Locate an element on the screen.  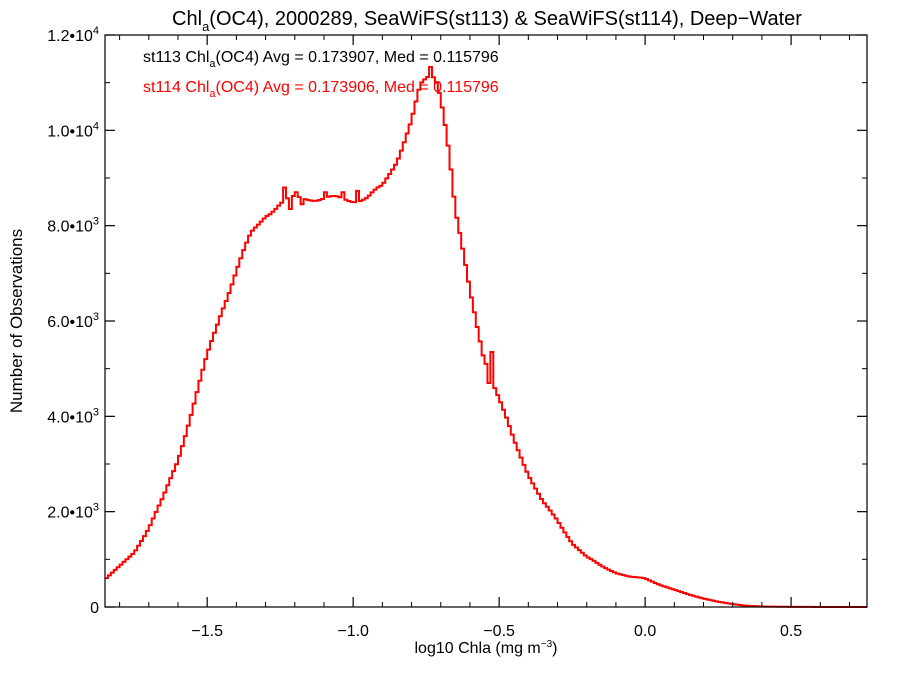
y-tick-label: 1.2•104 is located at coordinates (73, 35).